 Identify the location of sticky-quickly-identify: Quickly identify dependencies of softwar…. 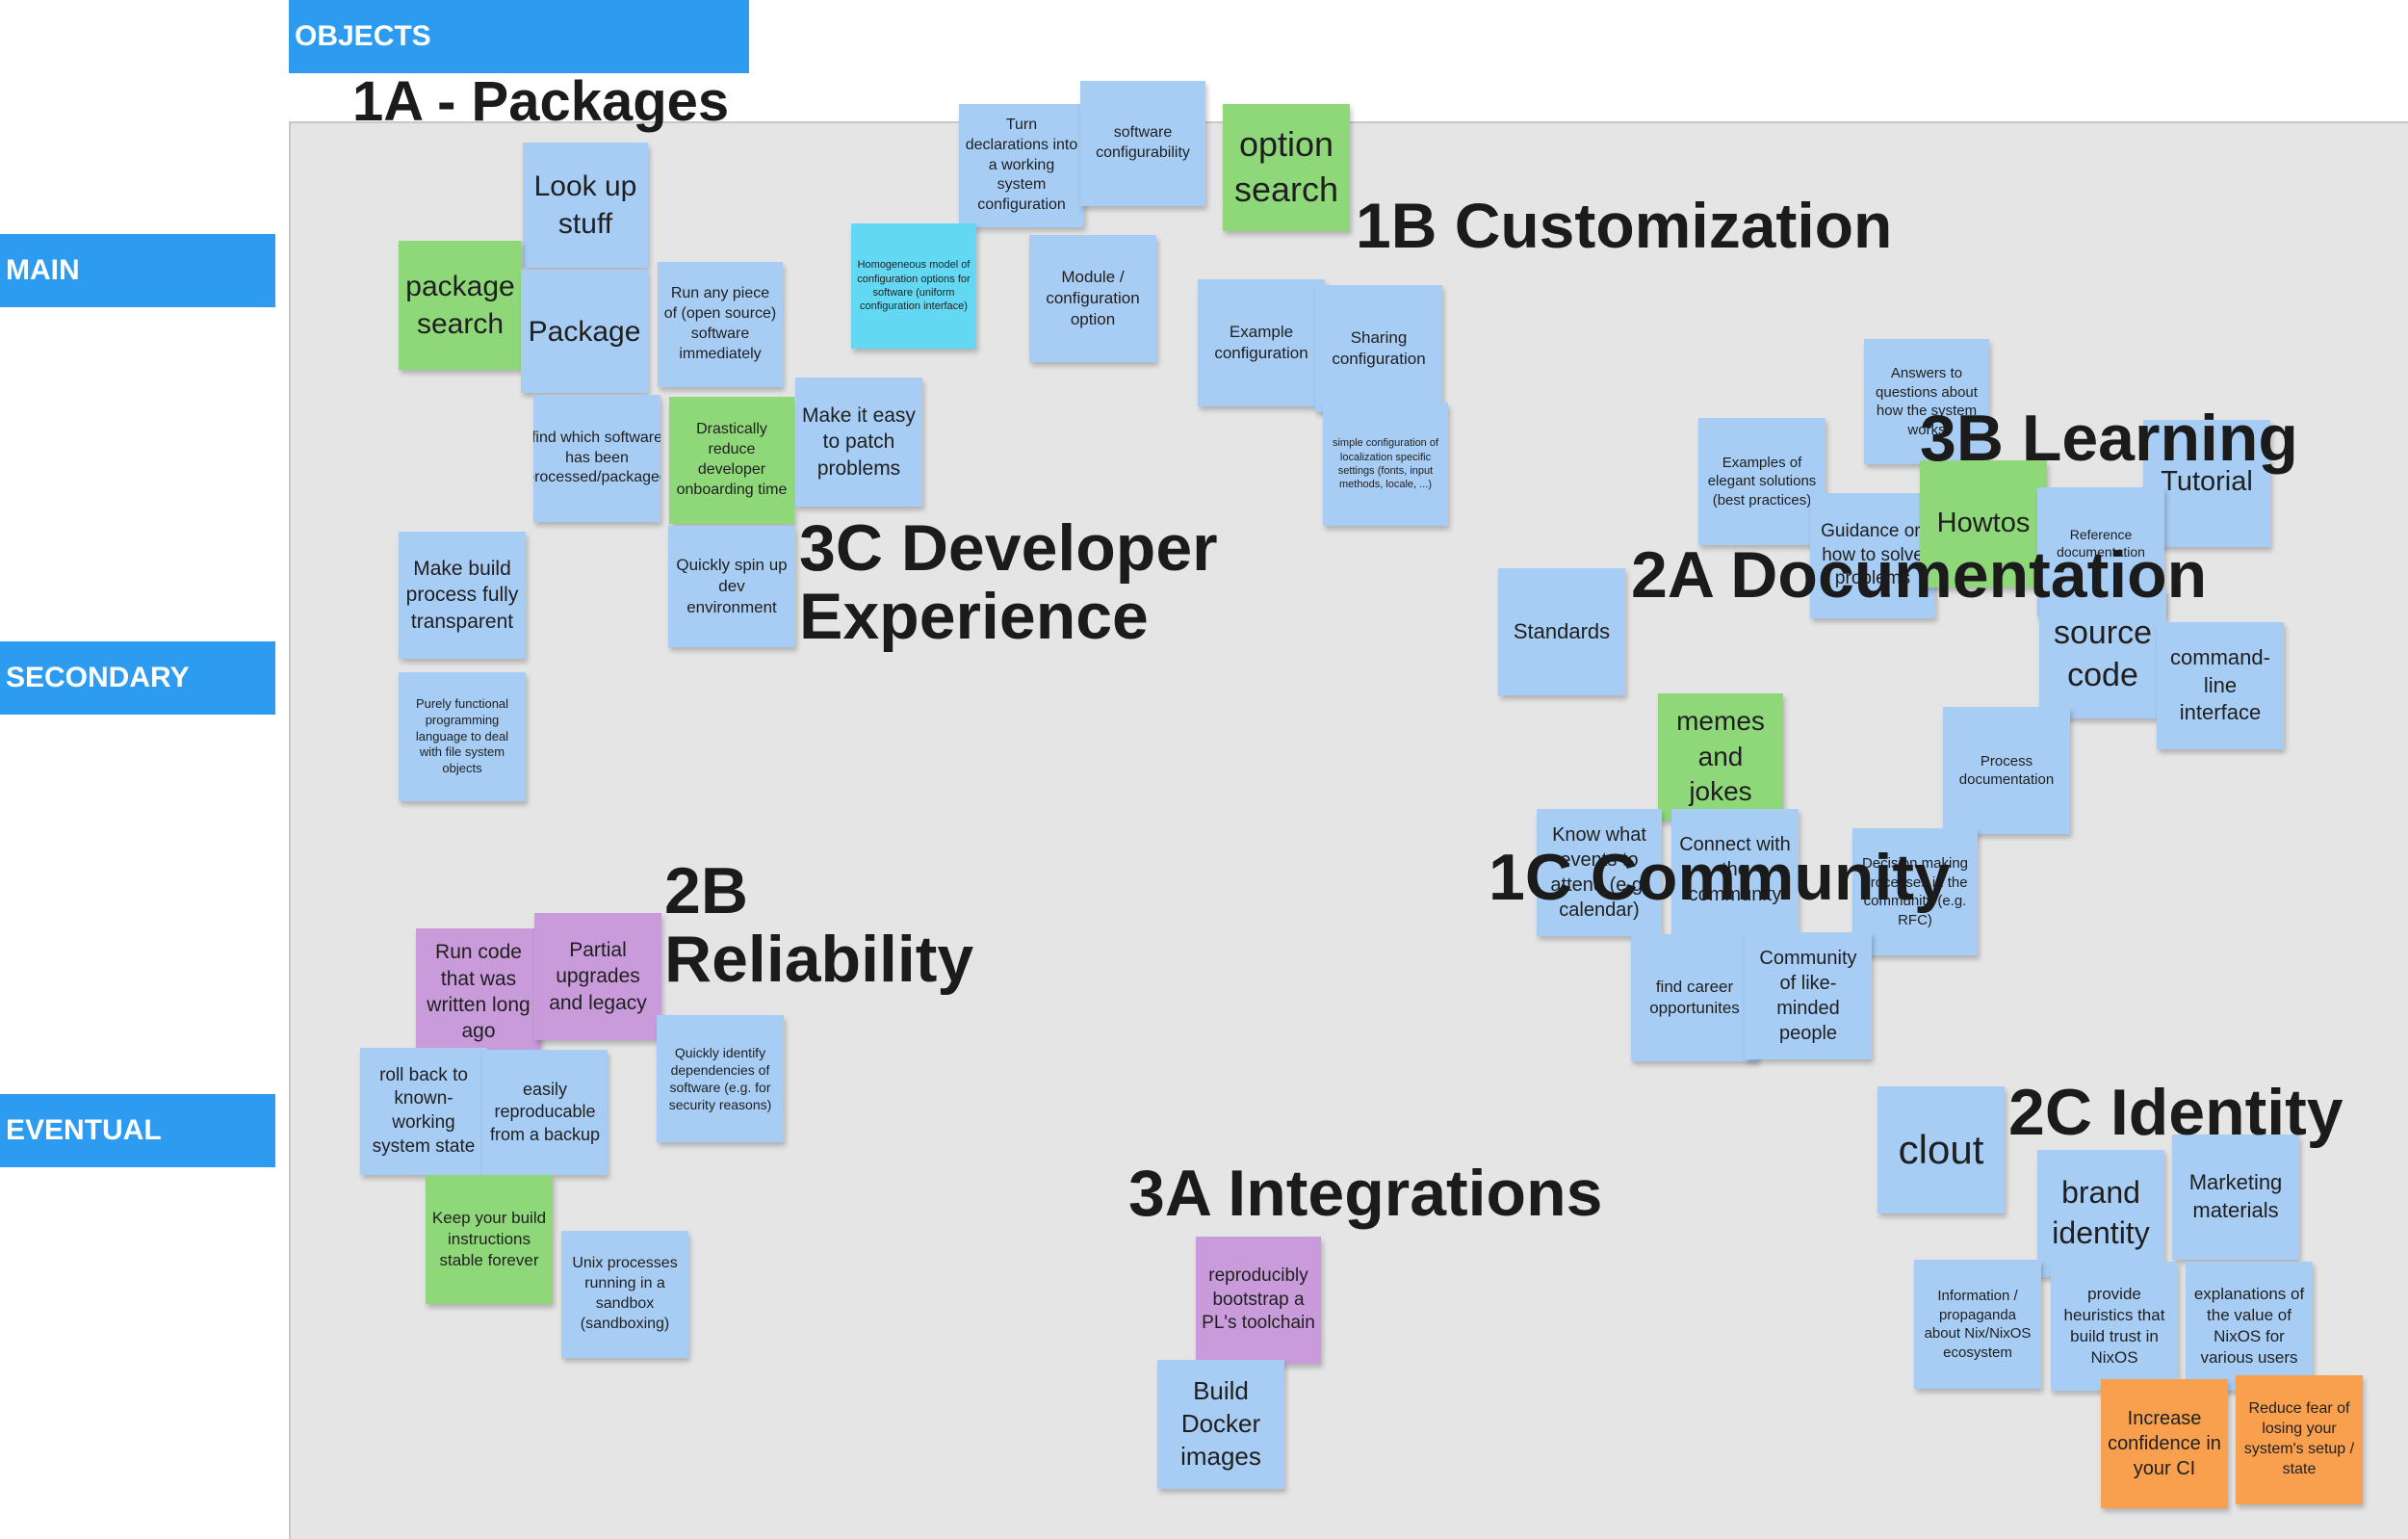
(720, 1078).